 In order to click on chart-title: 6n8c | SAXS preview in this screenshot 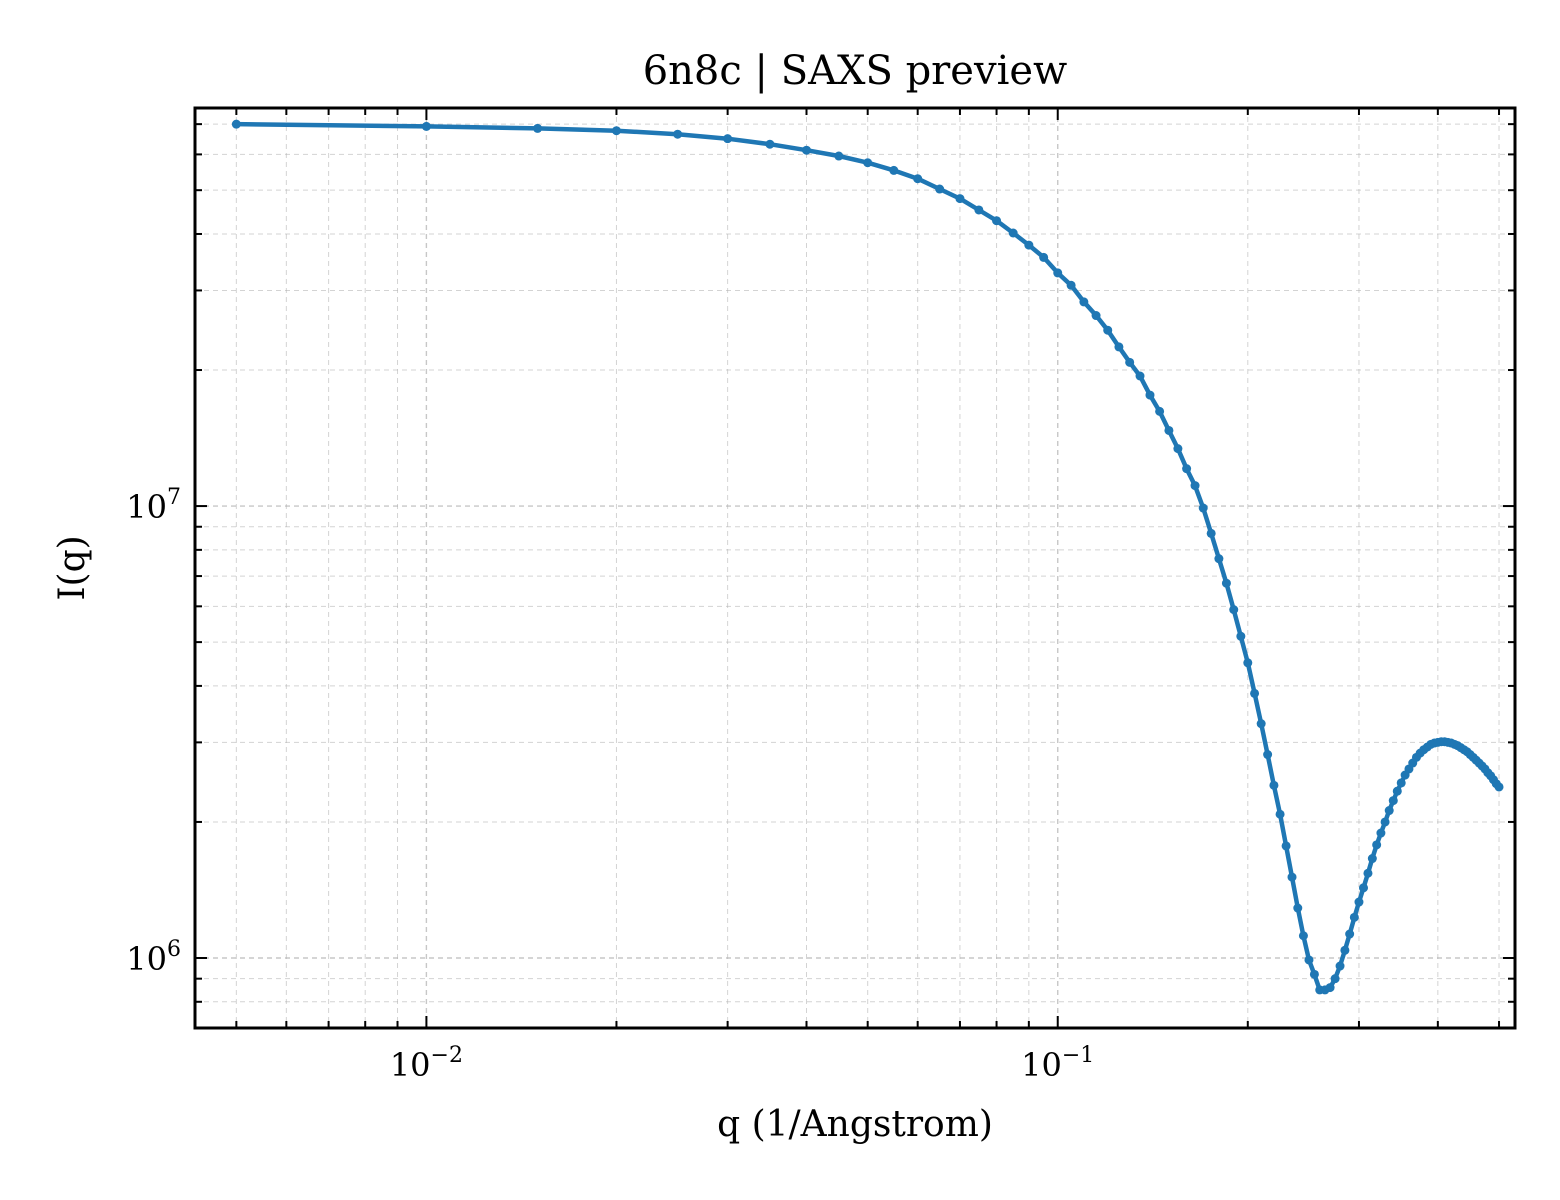, I will do `click(855, 71)`.